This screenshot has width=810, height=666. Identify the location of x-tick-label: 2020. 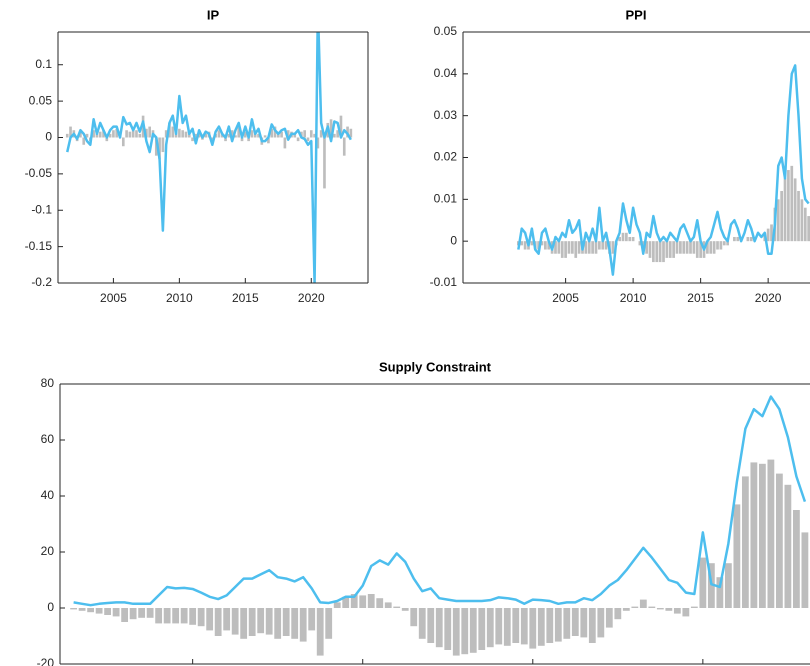
(311, 298).